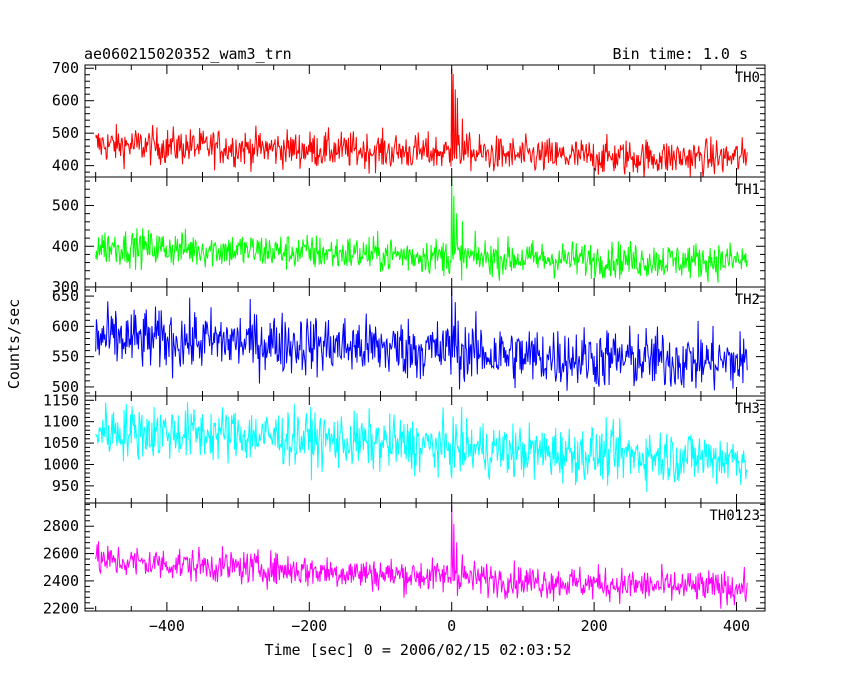 This screenshot has height=680, width=850. Describe the element at coordinates (421, 339) in the screenshot. I see `series-line-th2` at that location.